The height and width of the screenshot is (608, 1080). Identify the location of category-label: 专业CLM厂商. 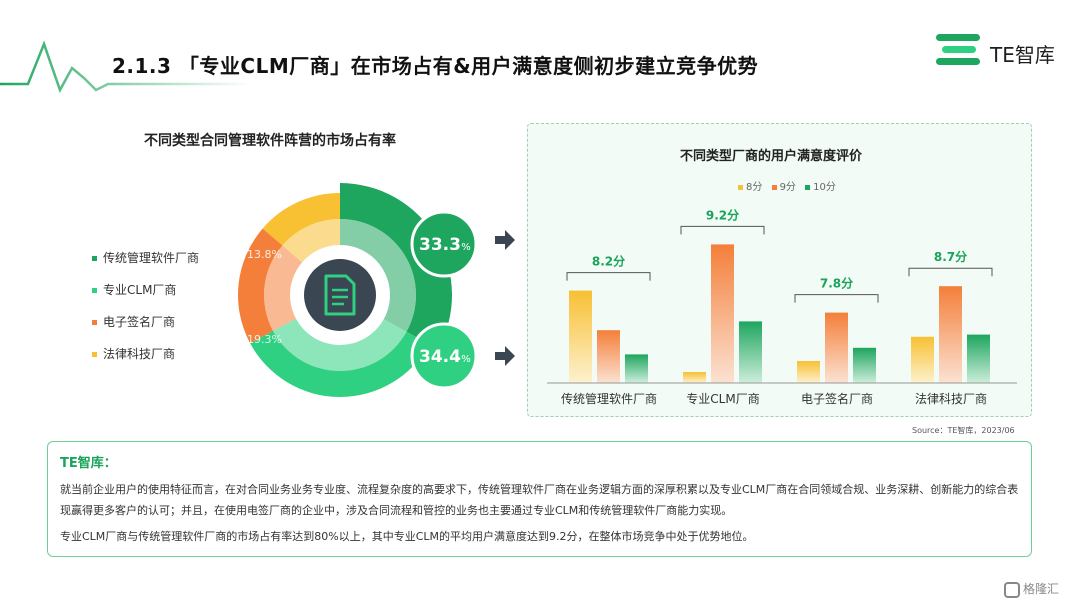
(722, 398).